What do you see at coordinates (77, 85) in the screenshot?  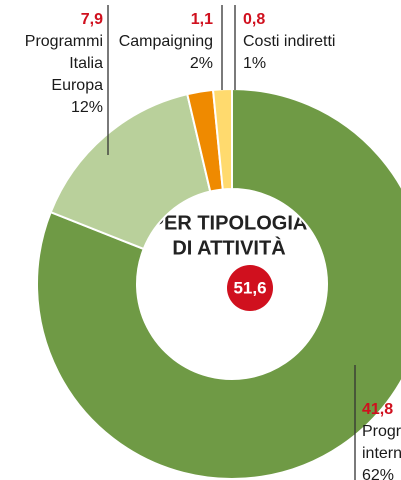 I see `category-label: Europa` at bounding box center [77, 85].